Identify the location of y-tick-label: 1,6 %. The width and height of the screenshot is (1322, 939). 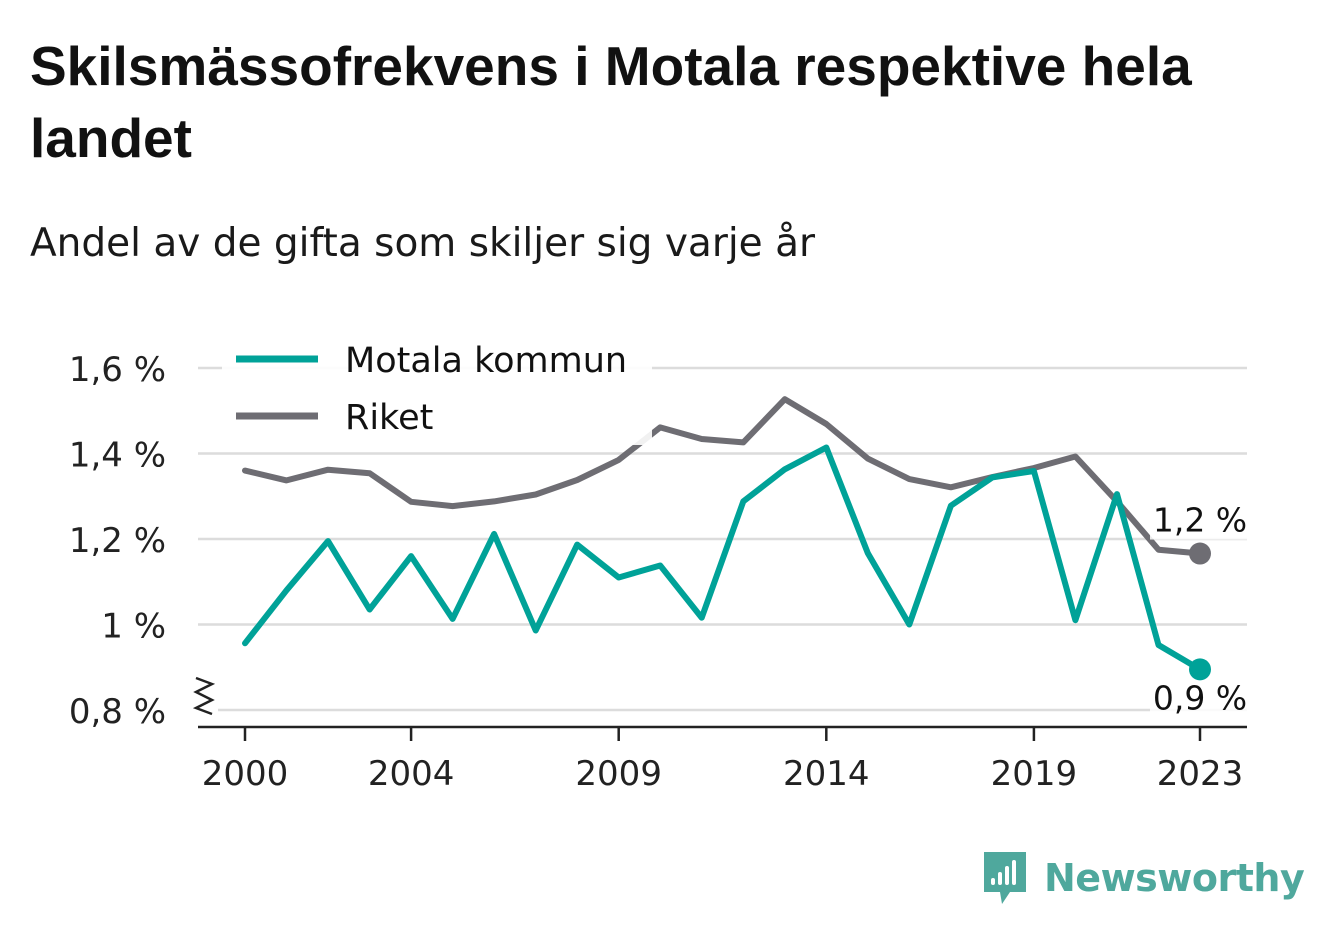
(117, 370).